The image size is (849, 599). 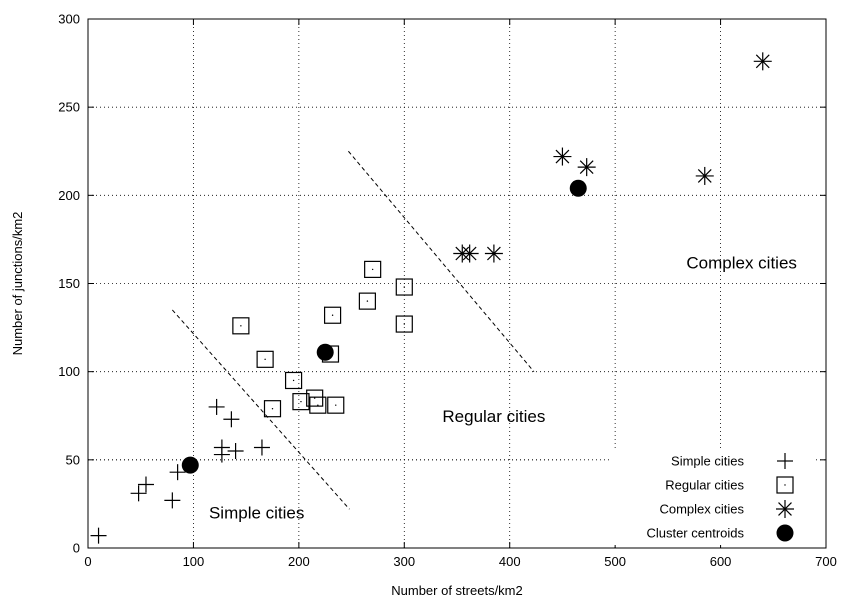 What do you see at coordinates (87, 561) in the screenshot?
I see `x-tick-label: 0` at bounding box center [87, 561].